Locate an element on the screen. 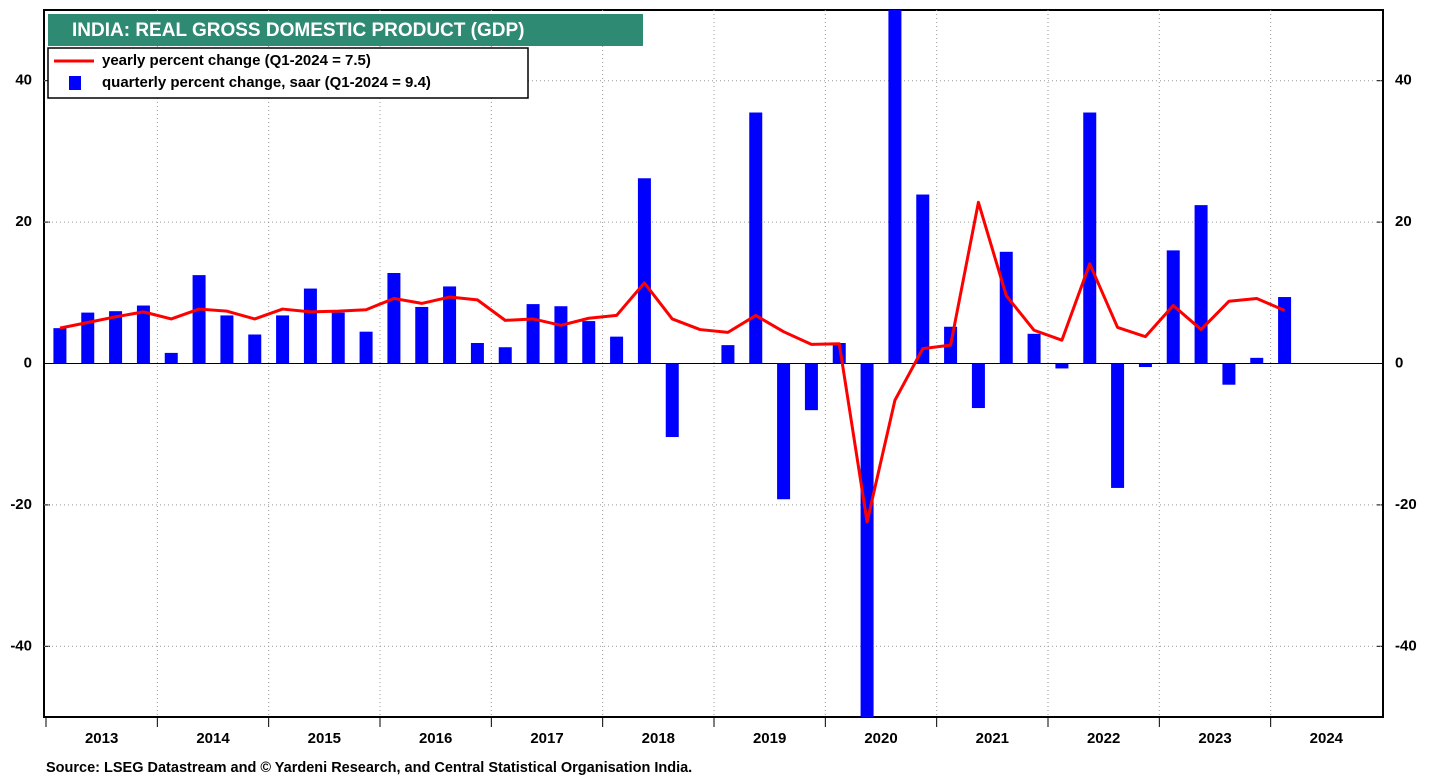  y2-tick-label: 0 is located at coordinates (1399, 362).